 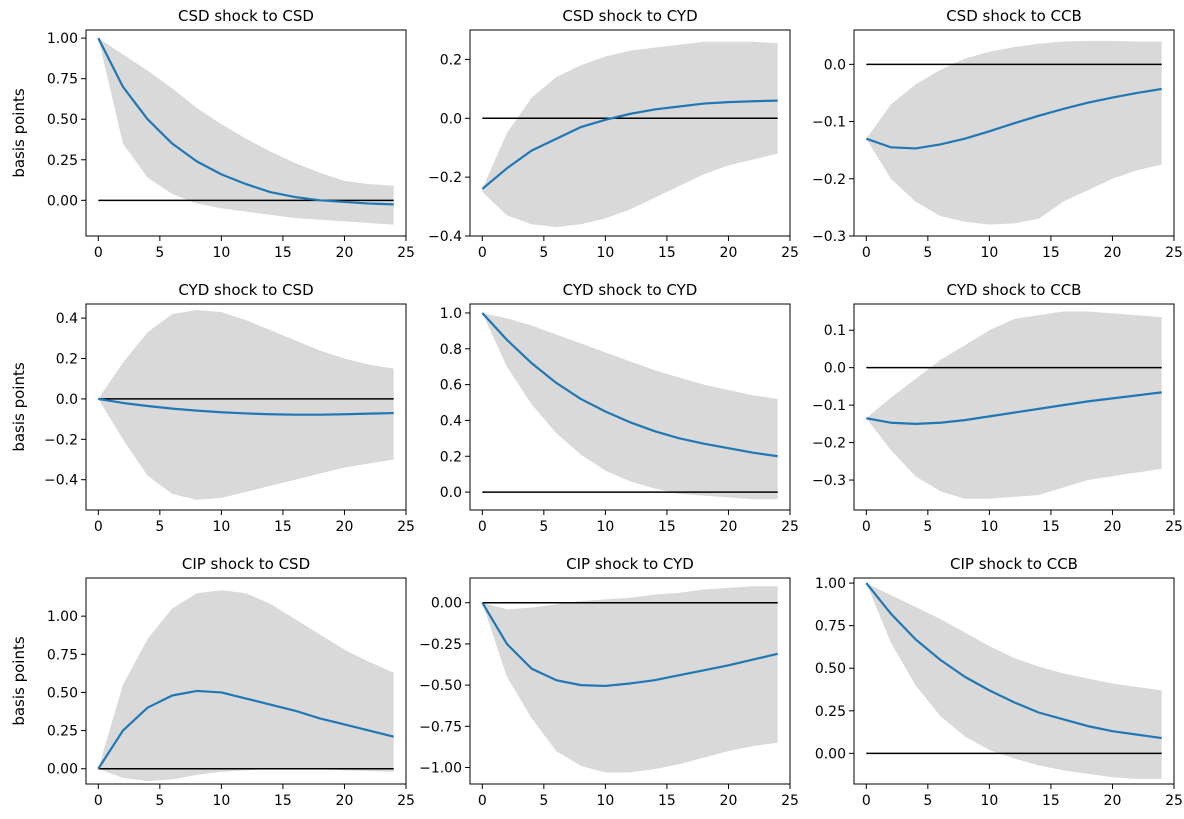 What do you see at coordinates (440, 727) in the screenshot?
I see `y-tick-label: −0.75` at bounding box center [440, 727].